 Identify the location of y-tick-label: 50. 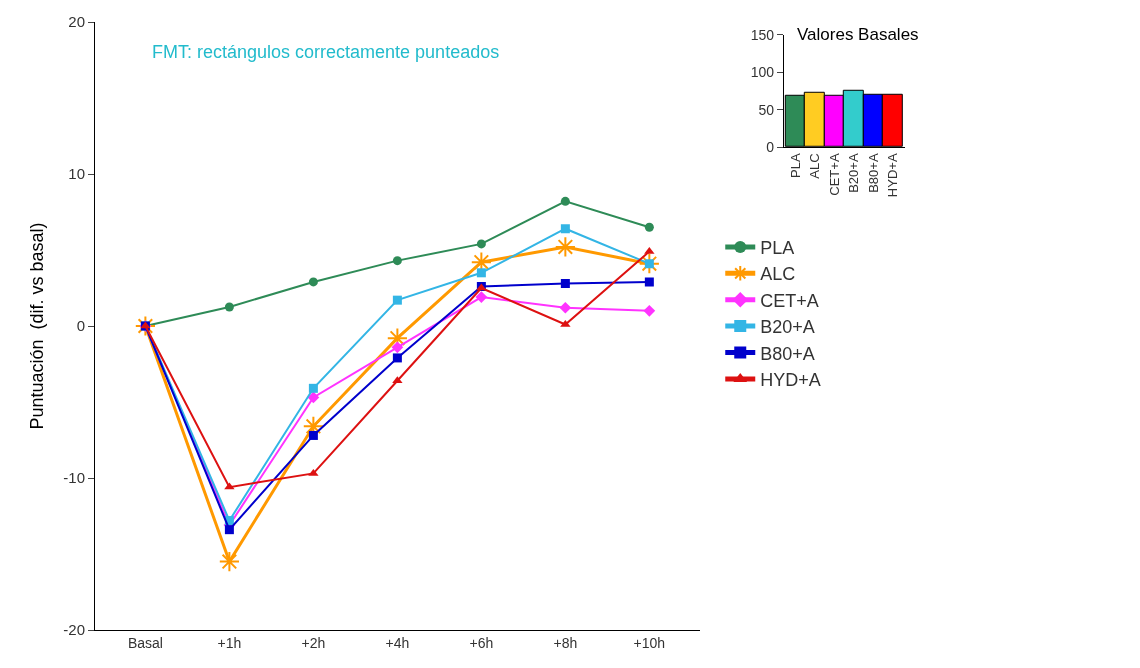
(766, 109).